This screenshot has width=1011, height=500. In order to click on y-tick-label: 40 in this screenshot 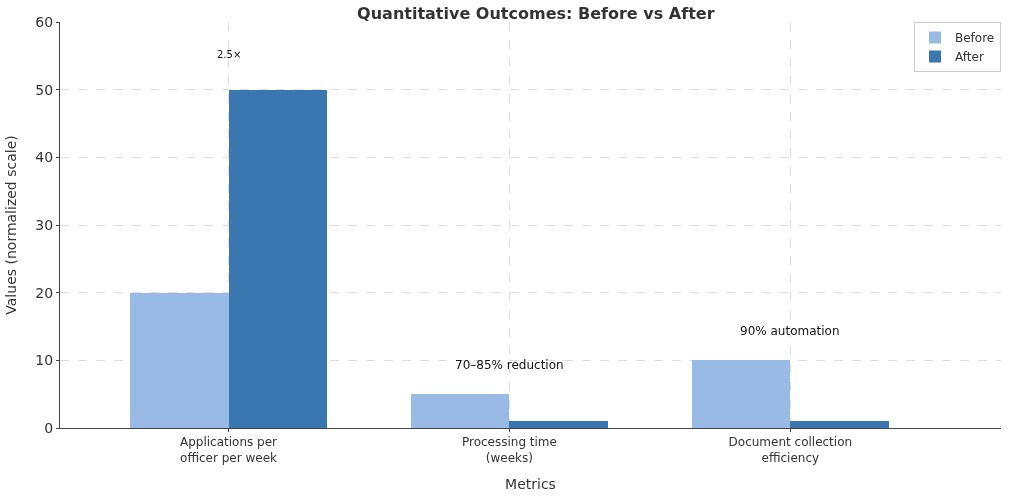, I will do `click(44, 157)`.